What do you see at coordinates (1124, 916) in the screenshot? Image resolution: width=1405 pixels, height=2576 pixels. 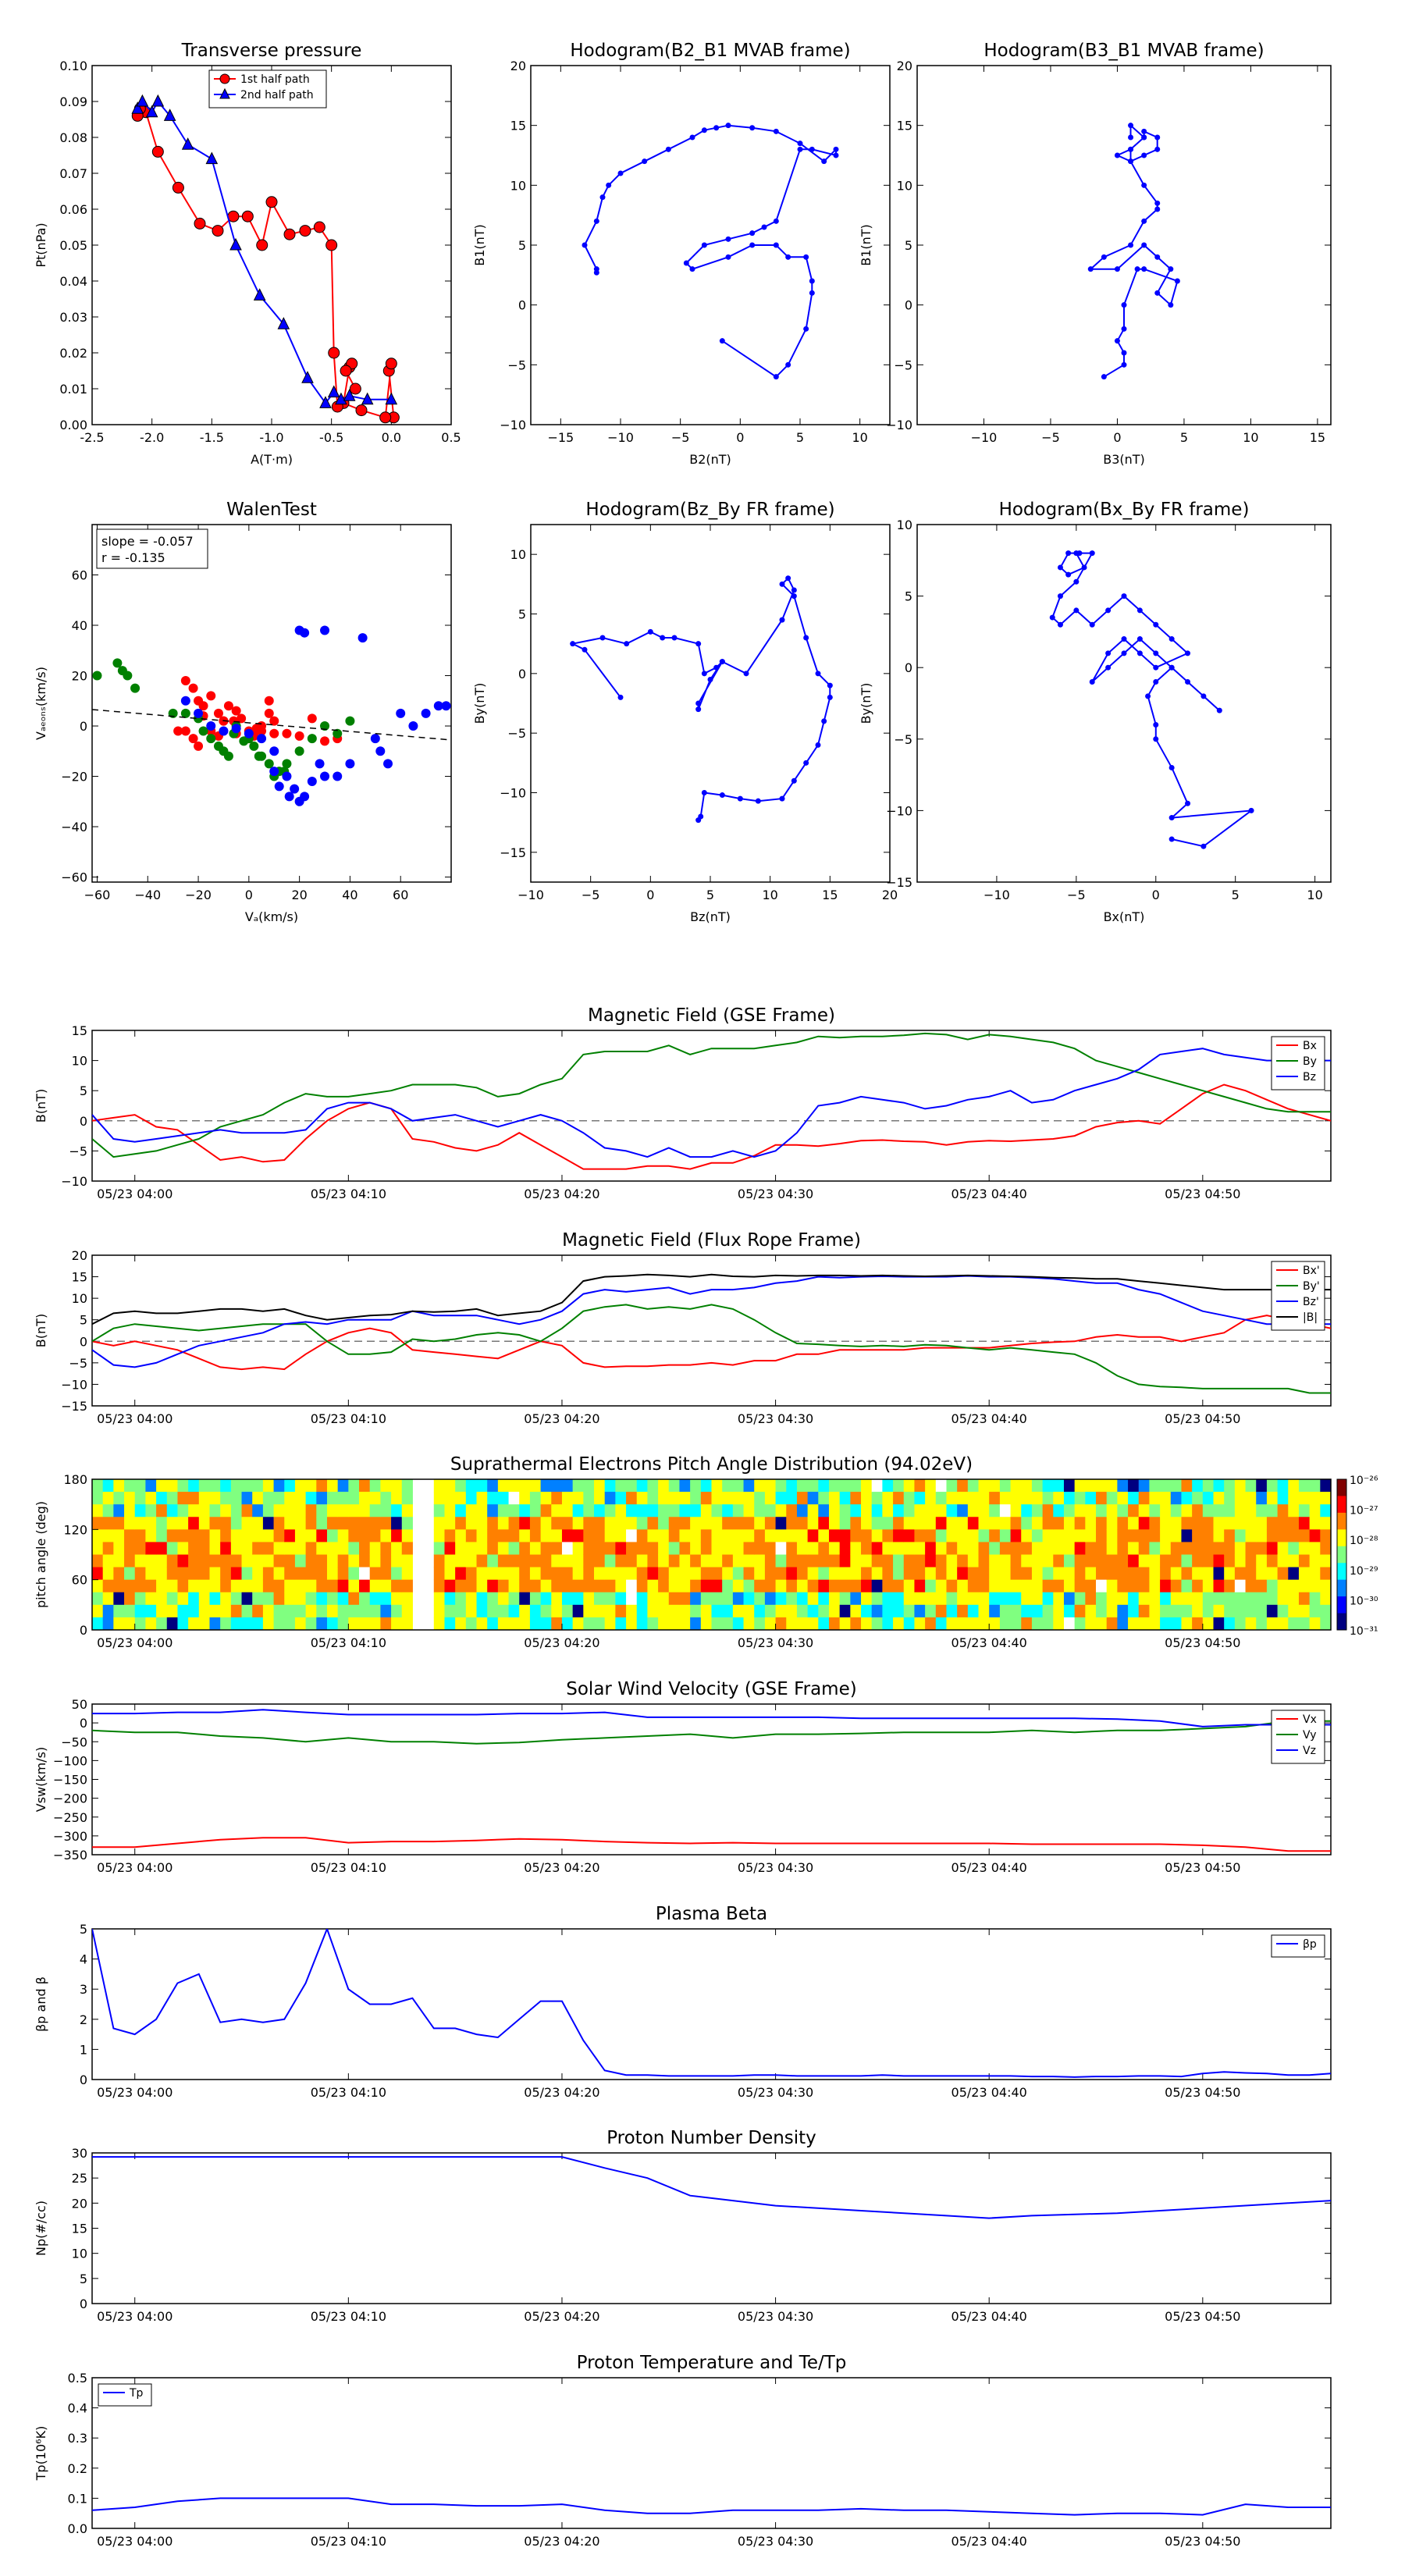 I see `x-axis-label: Bx(nT)` at bounding box center [1124, 916].